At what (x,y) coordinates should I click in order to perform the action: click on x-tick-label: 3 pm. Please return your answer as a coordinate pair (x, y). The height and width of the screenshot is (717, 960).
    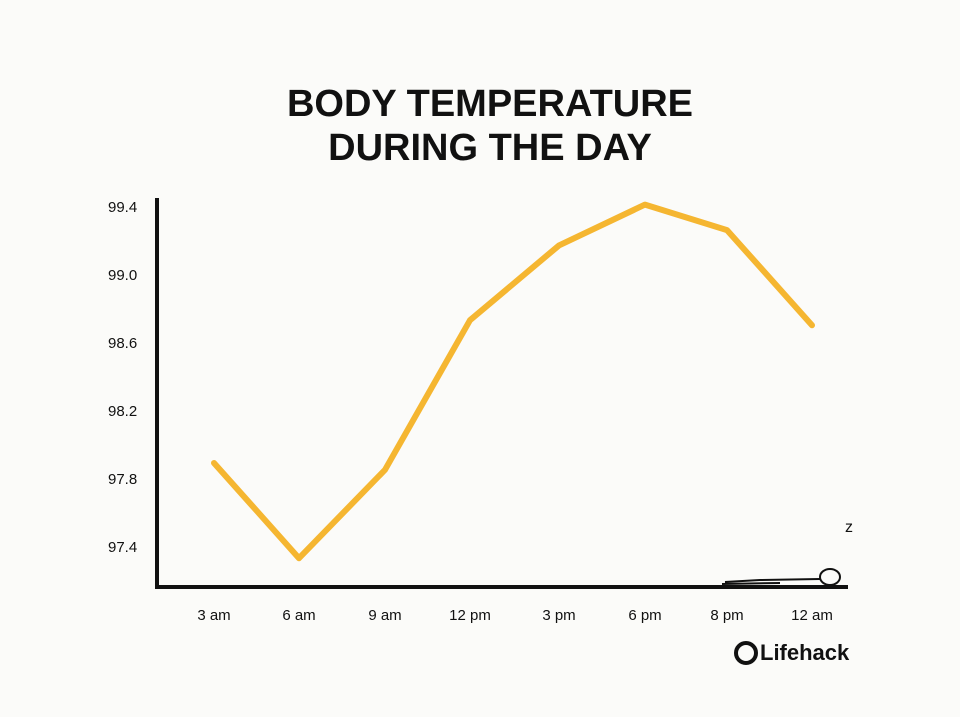
    Looking at the image, I should click on (558, 615).